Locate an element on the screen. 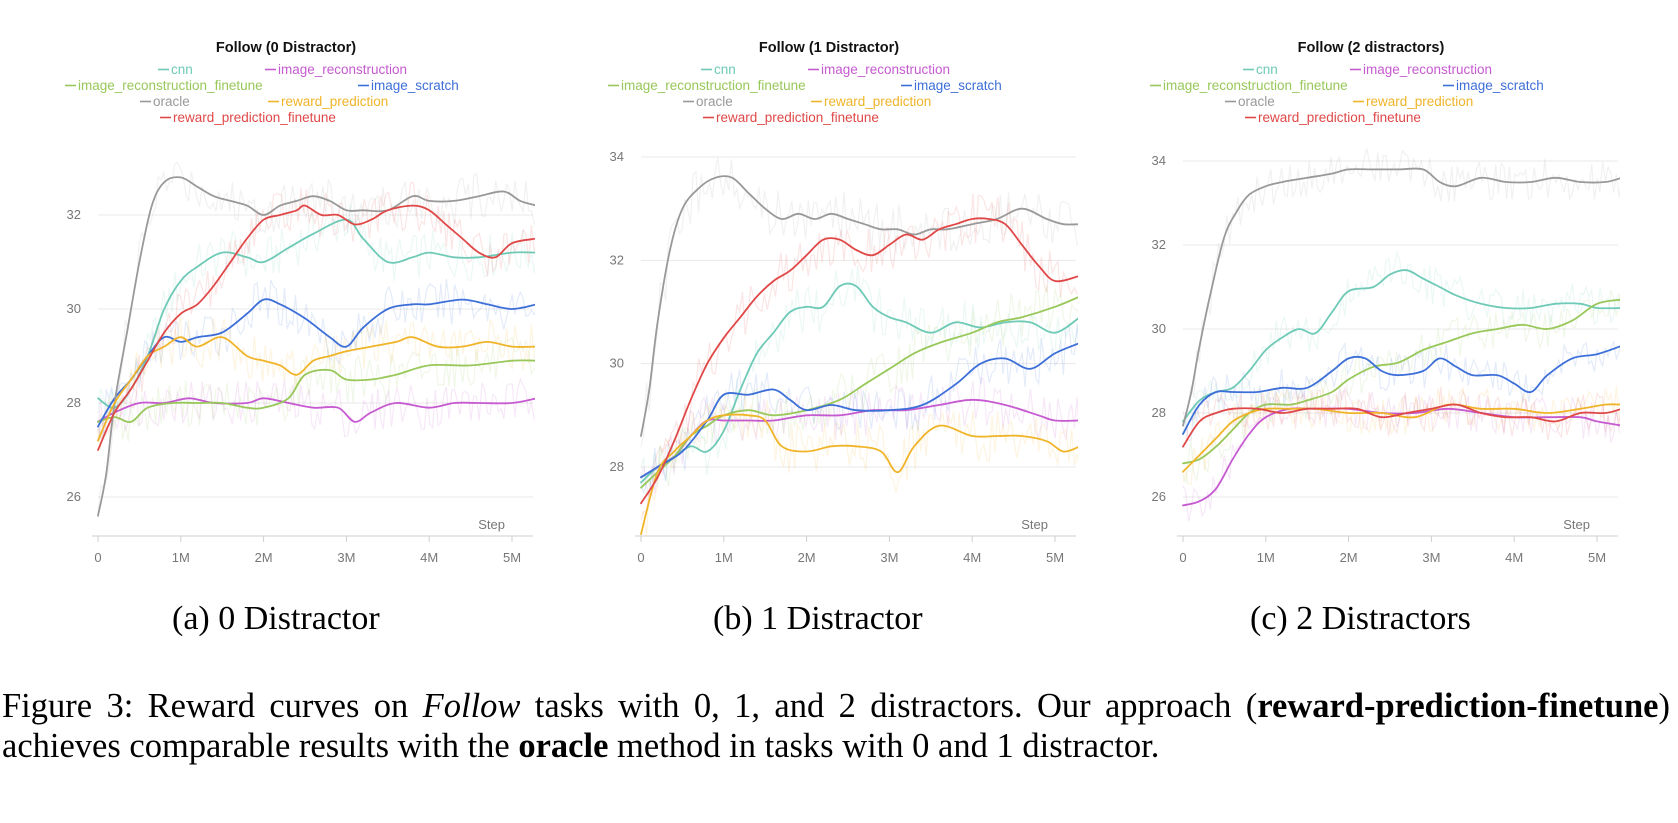 The width and height of the screenshot is (1678, 823). raw-series-image-scratch is located at coordinates (1401, 390).